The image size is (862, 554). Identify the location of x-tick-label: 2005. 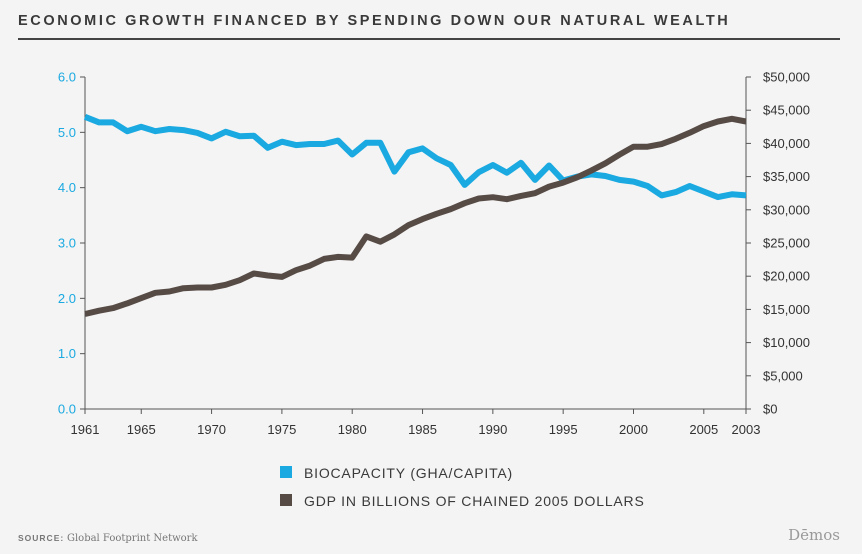
(703, 429).